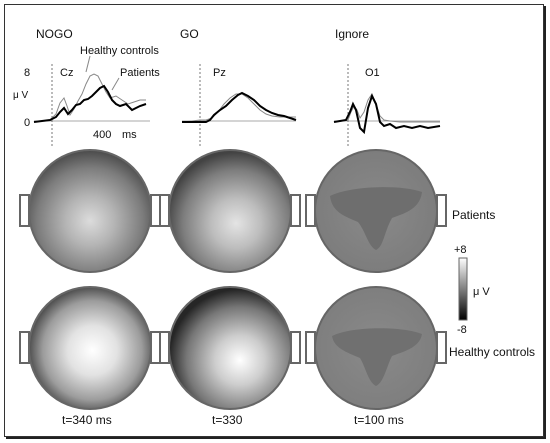 This screenshot has width=550, height=443. I want to click on topo-map-healthy-go, so click(230, 348).